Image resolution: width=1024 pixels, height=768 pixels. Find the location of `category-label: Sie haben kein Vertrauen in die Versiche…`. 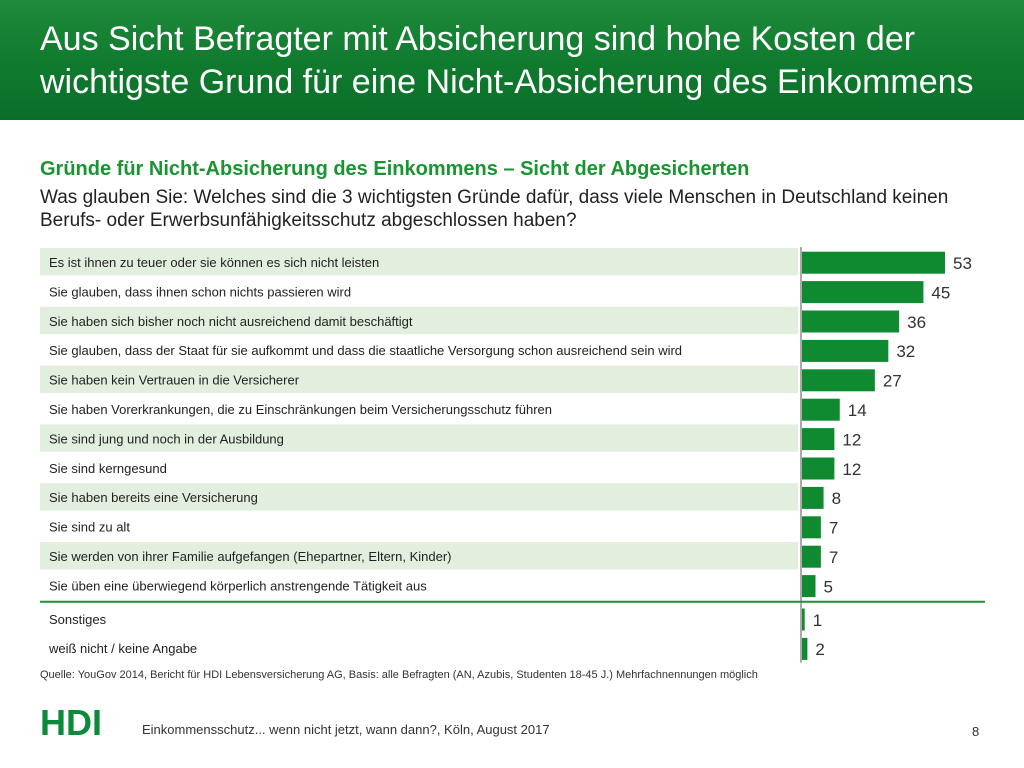

category-label: Sie haben kein Vertrauen in die Versiche… is located at coordinates (174, 380).